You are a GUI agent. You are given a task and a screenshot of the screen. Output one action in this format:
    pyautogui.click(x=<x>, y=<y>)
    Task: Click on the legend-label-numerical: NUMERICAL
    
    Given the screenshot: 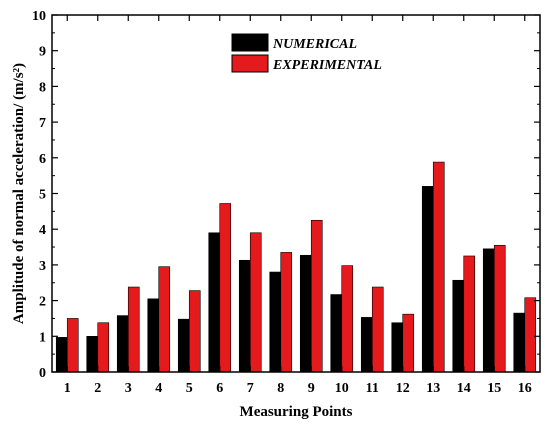 What is the action you would take?
    pyautogui.click(x=314, y=44)
    